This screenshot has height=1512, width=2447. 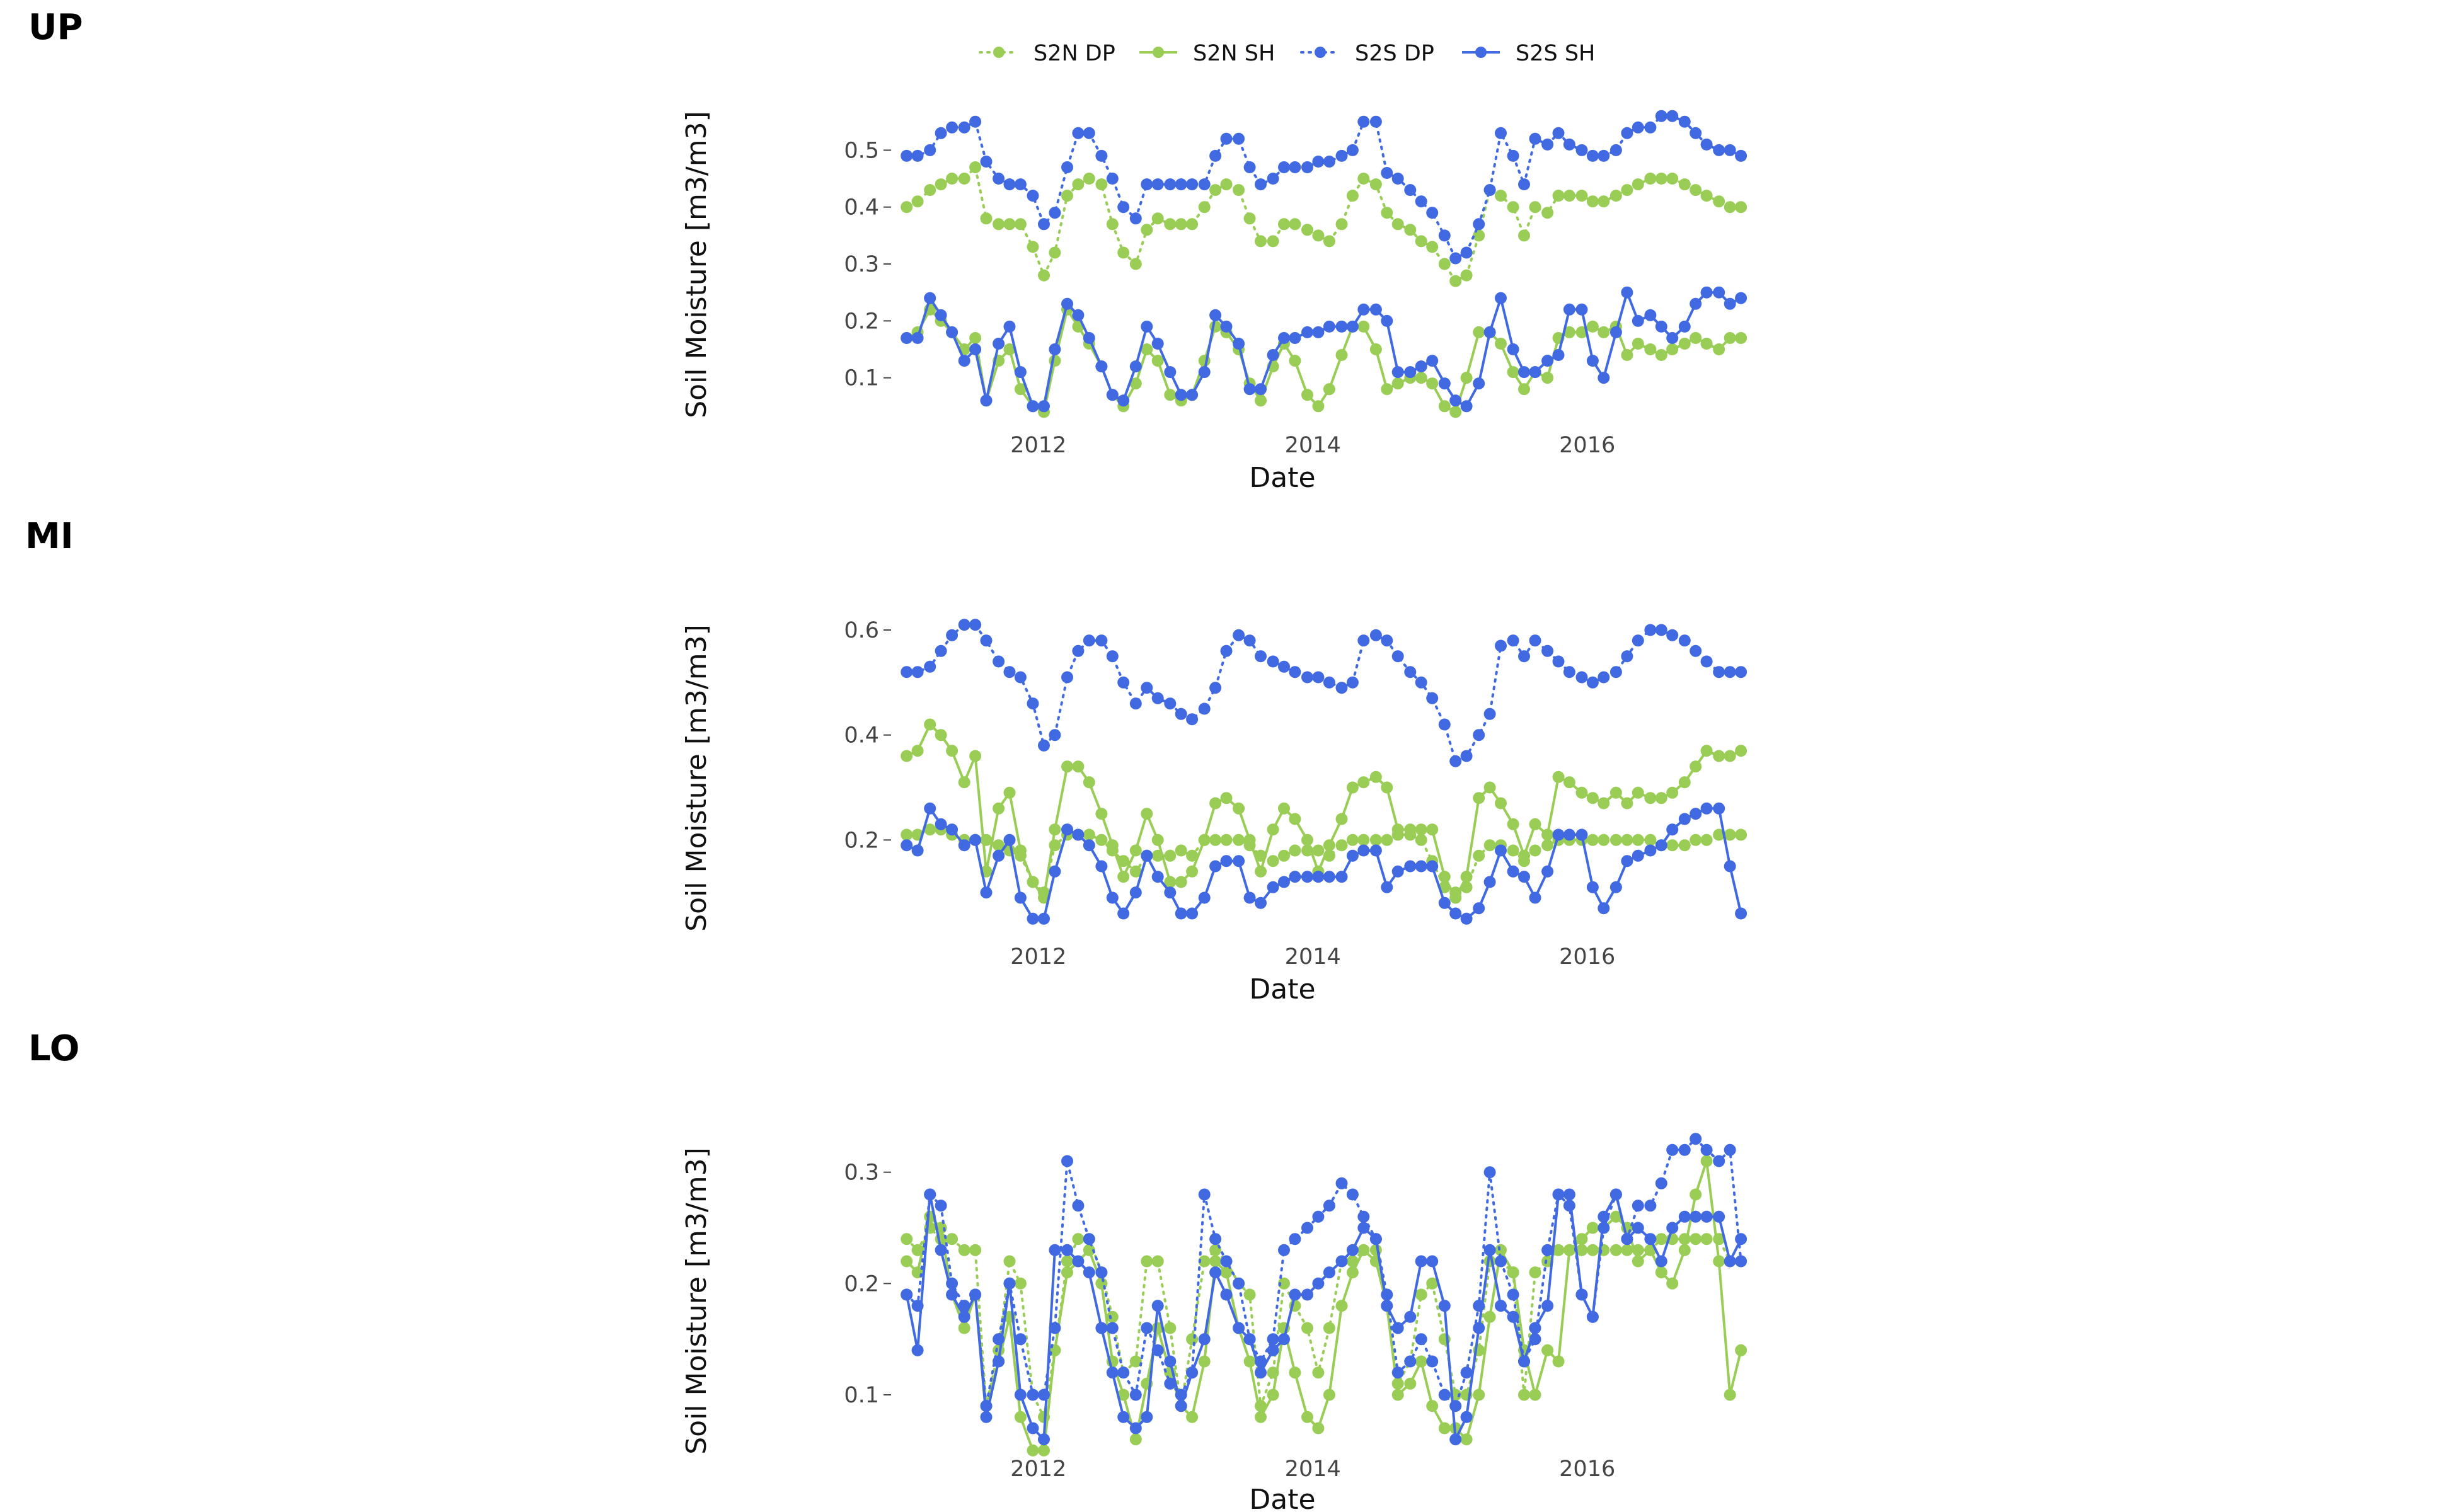 I want to click on legend-label-s2n-sh: S2N SH, so click(x=1234, y=53).